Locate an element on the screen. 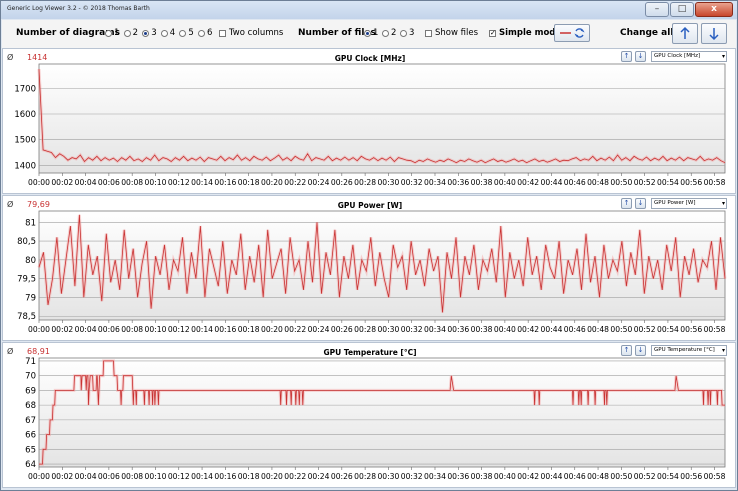  diagram-count-option-label-6: 6 is located at coordinates (210, 33).